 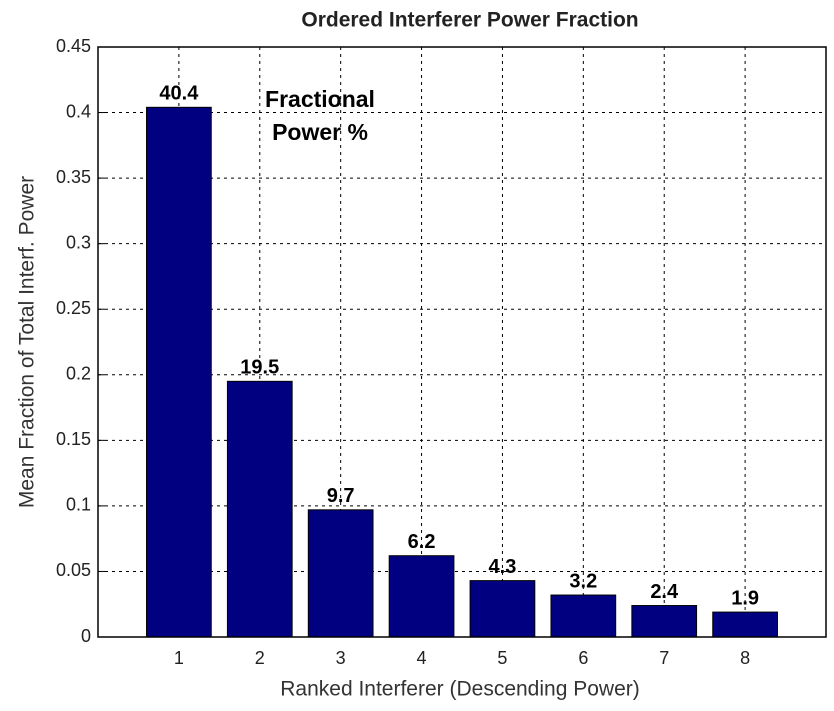 I want to click on x-tick-label: 4, so click(x=422, y=658).